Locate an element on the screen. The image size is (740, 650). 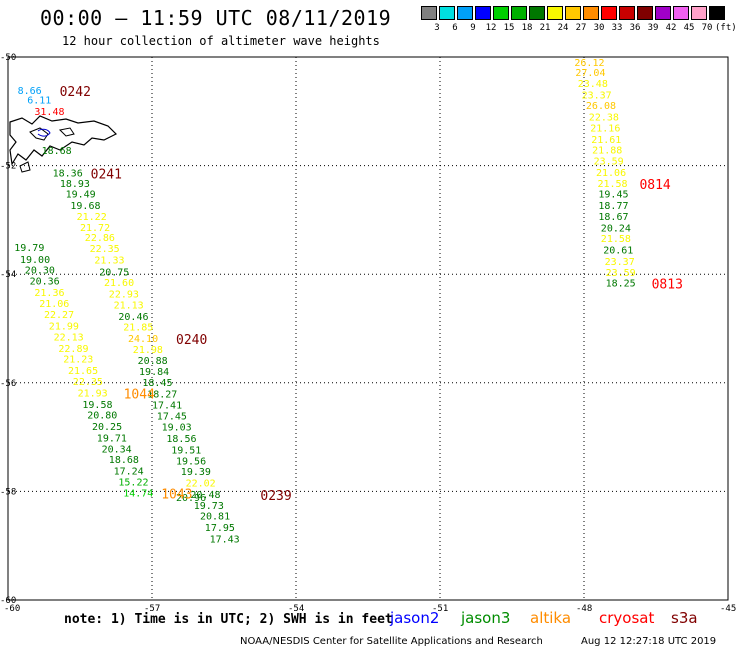
swh-value: 18.56 is located at coordinates (181, 439).